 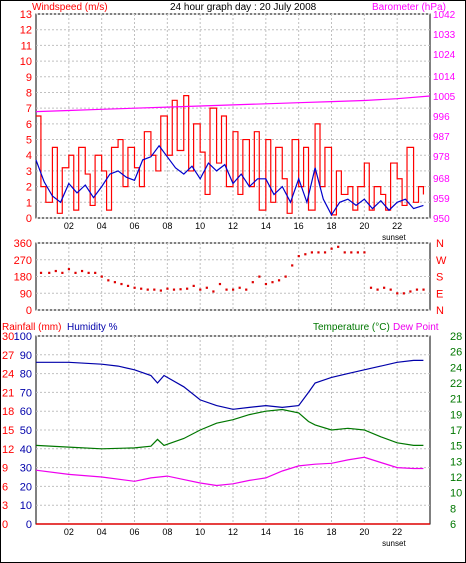 I want to click on rain-tick-label: 6, so click(x=5, y=487).